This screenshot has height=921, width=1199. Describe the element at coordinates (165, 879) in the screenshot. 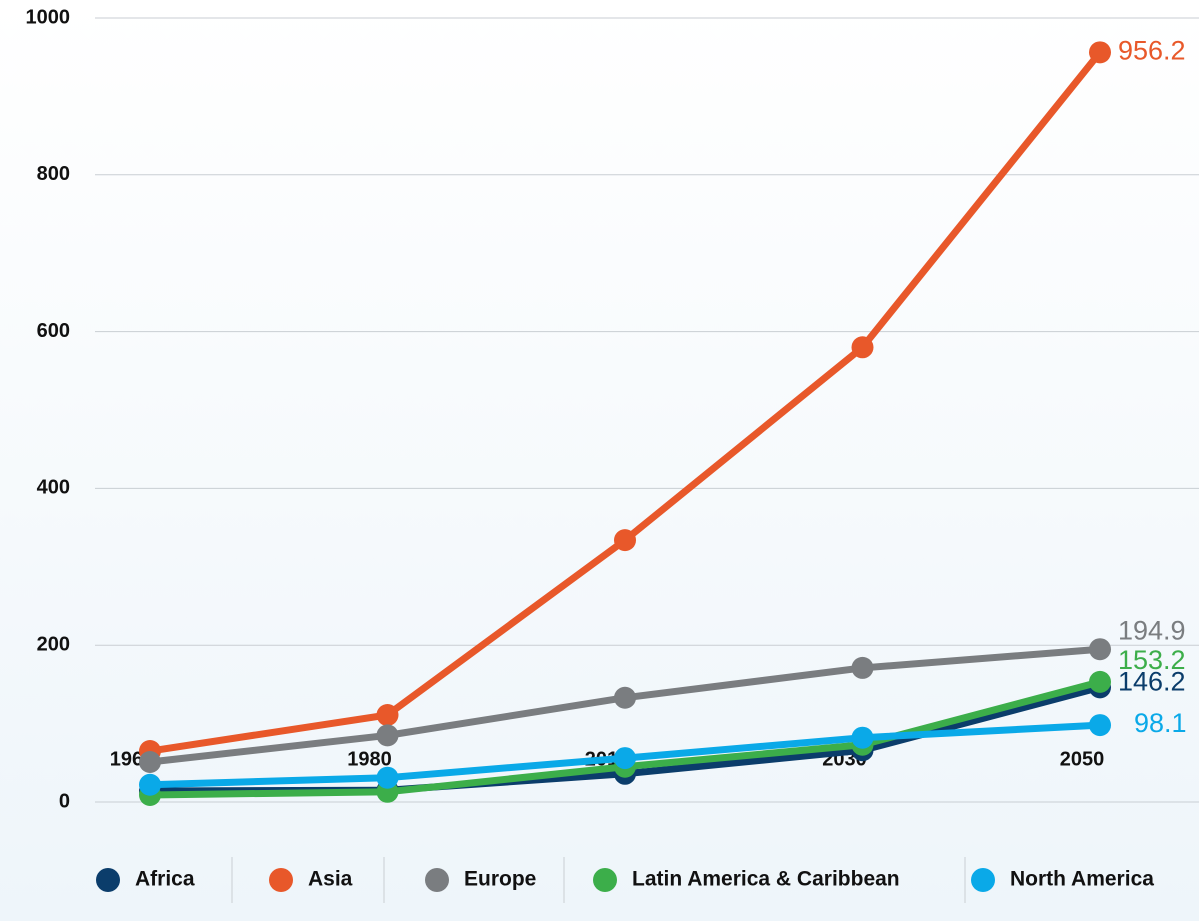

I see `legend-label: Africa` at that location.